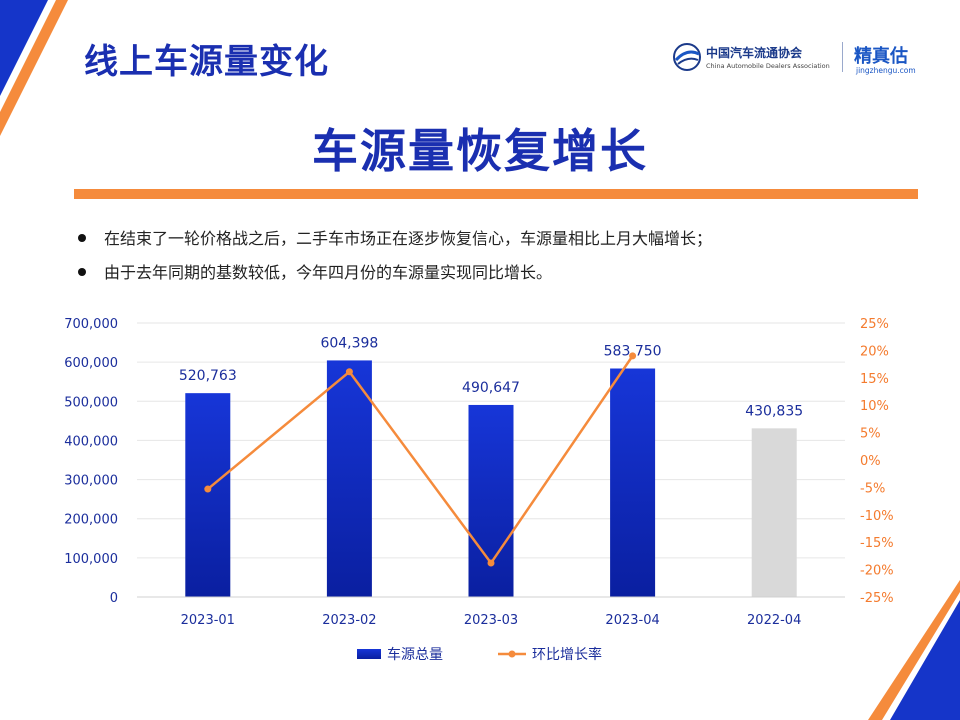 The width and height of the screenshot is (960, 720). I want to click on page-title: 线上车源量变化, so click(206, 62).